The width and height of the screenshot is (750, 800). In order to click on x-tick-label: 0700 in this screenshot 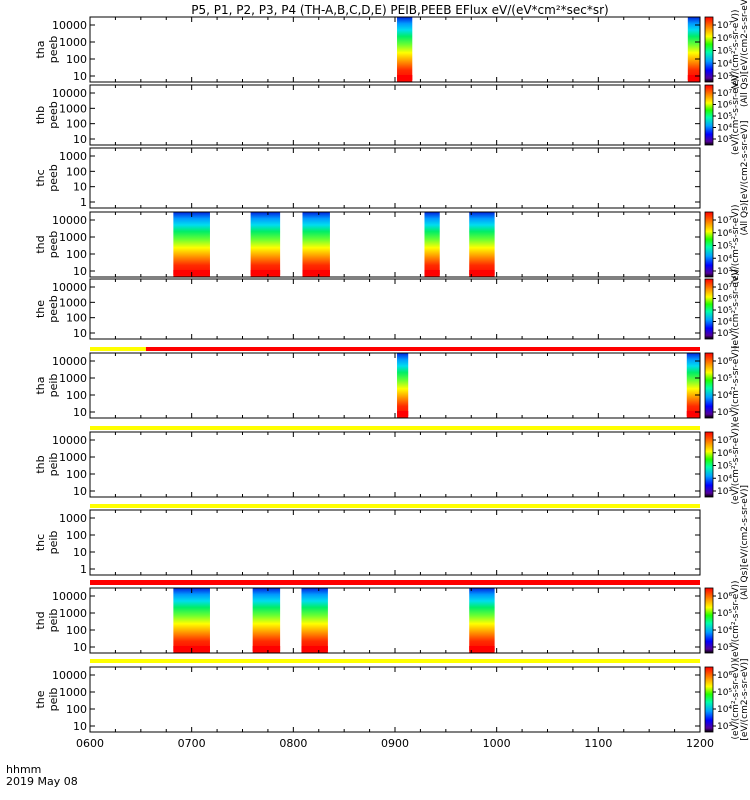, I will do `click(192, 743)`.